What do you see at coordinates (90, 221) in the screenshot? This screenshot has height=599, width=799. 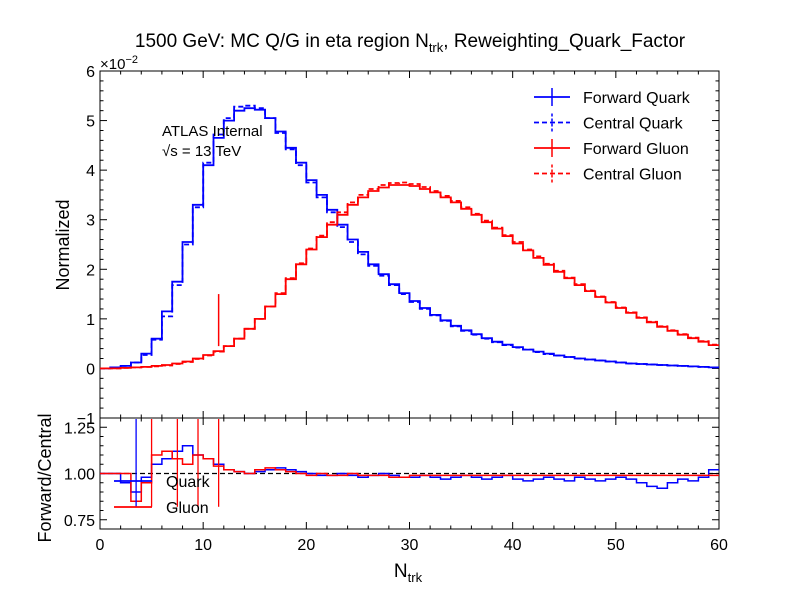 I see `y-tick-label: 3` at bounding box center [90, 221].